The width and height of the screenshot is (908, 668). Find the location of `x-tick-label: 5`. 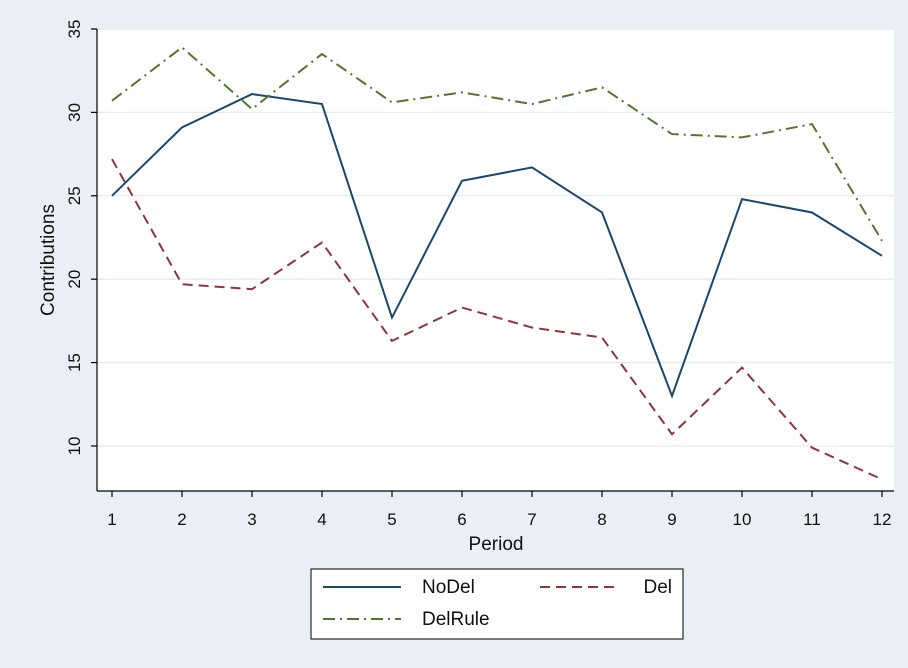

x-tick-label: 5 is located at coordinates (391, 519).